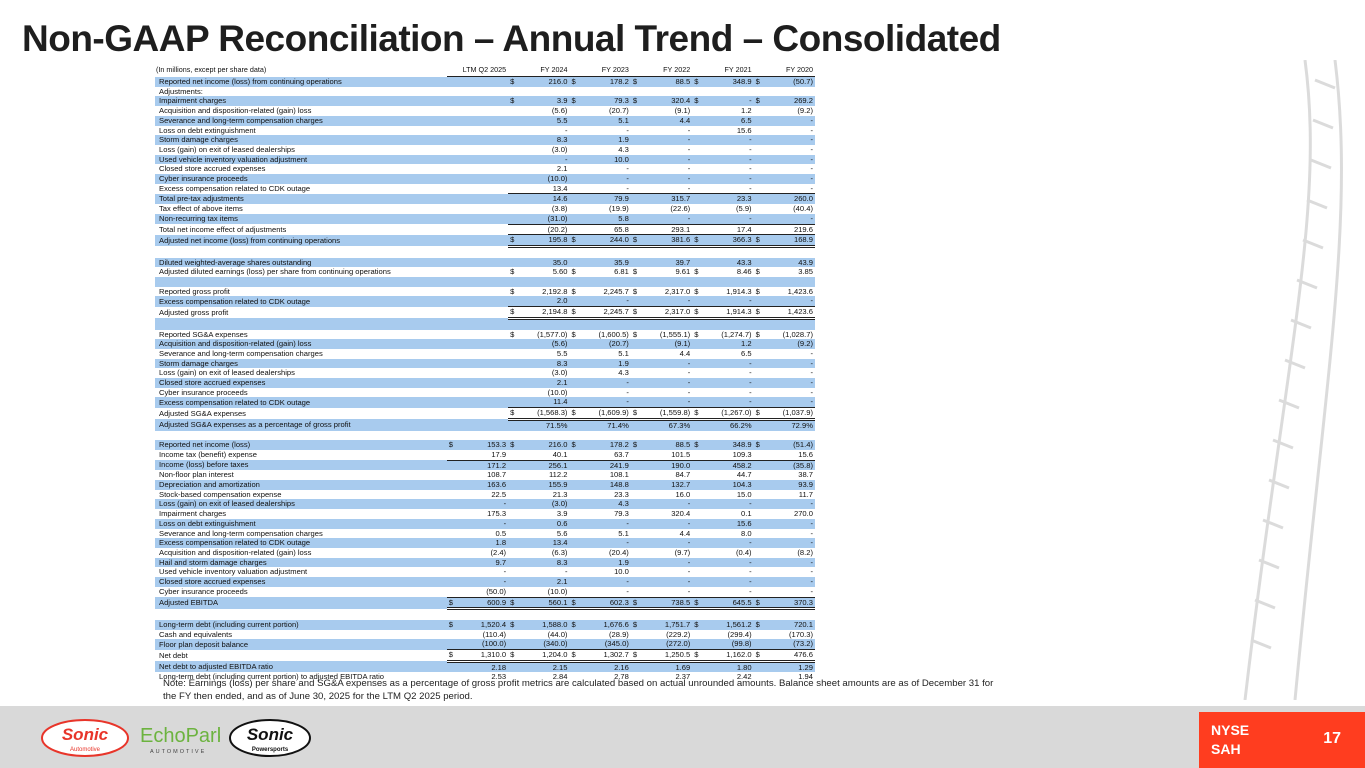  What do you see at coordinates (605, 445) in the screenshot?
I see `cell-value: 178.2` at bounding box center [605, 445].